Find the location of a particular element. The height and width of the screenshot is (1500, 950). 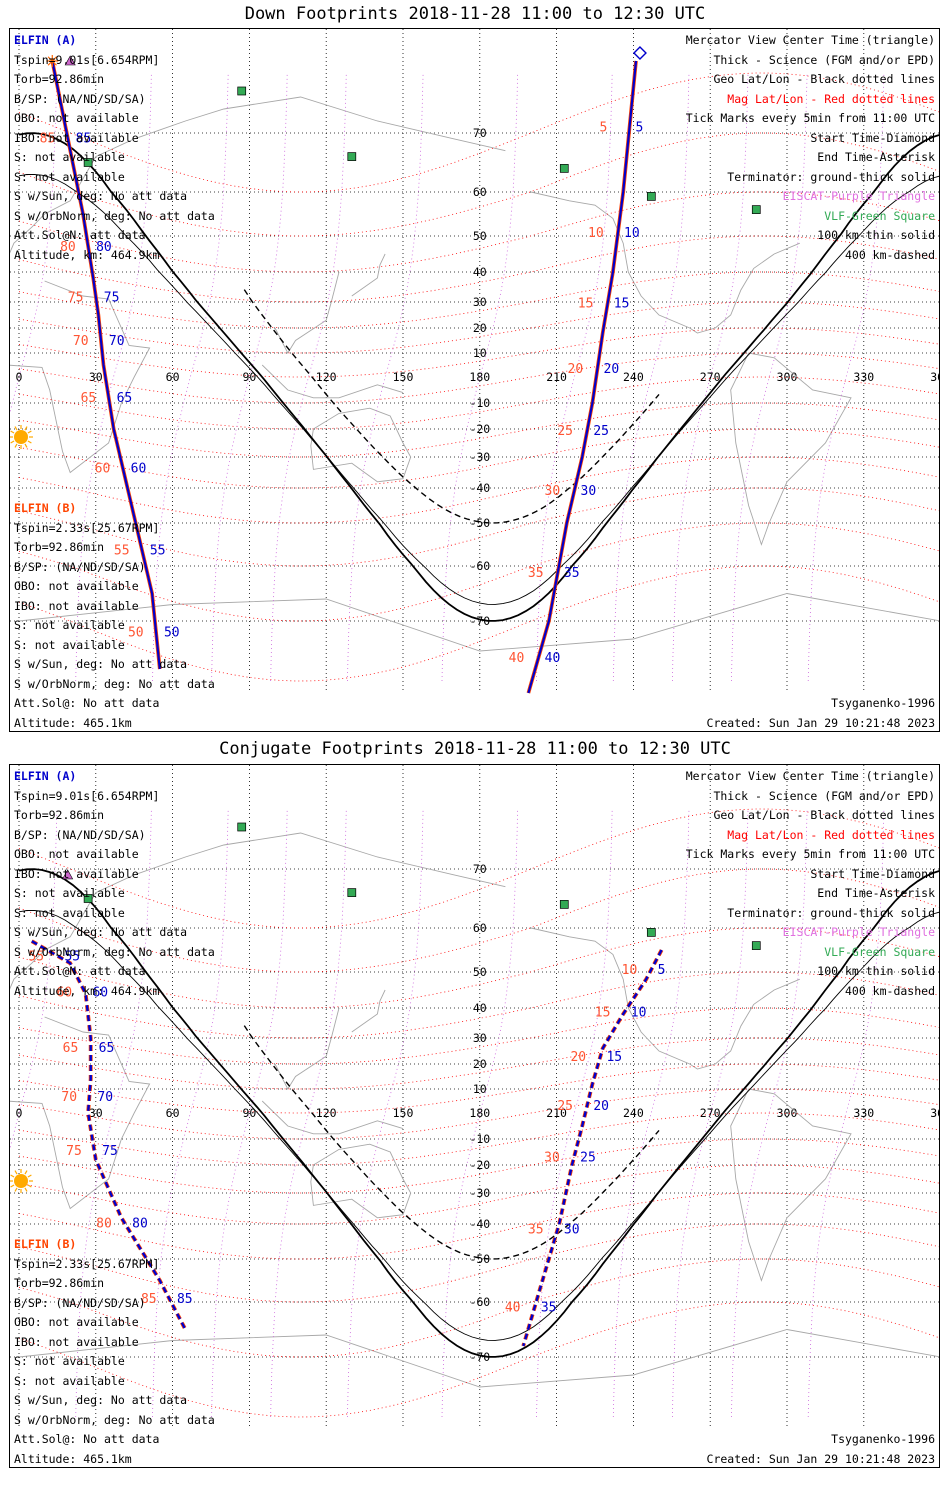

orbit-b-red-tick-label: 70 is located at coordinates (69, 1097).